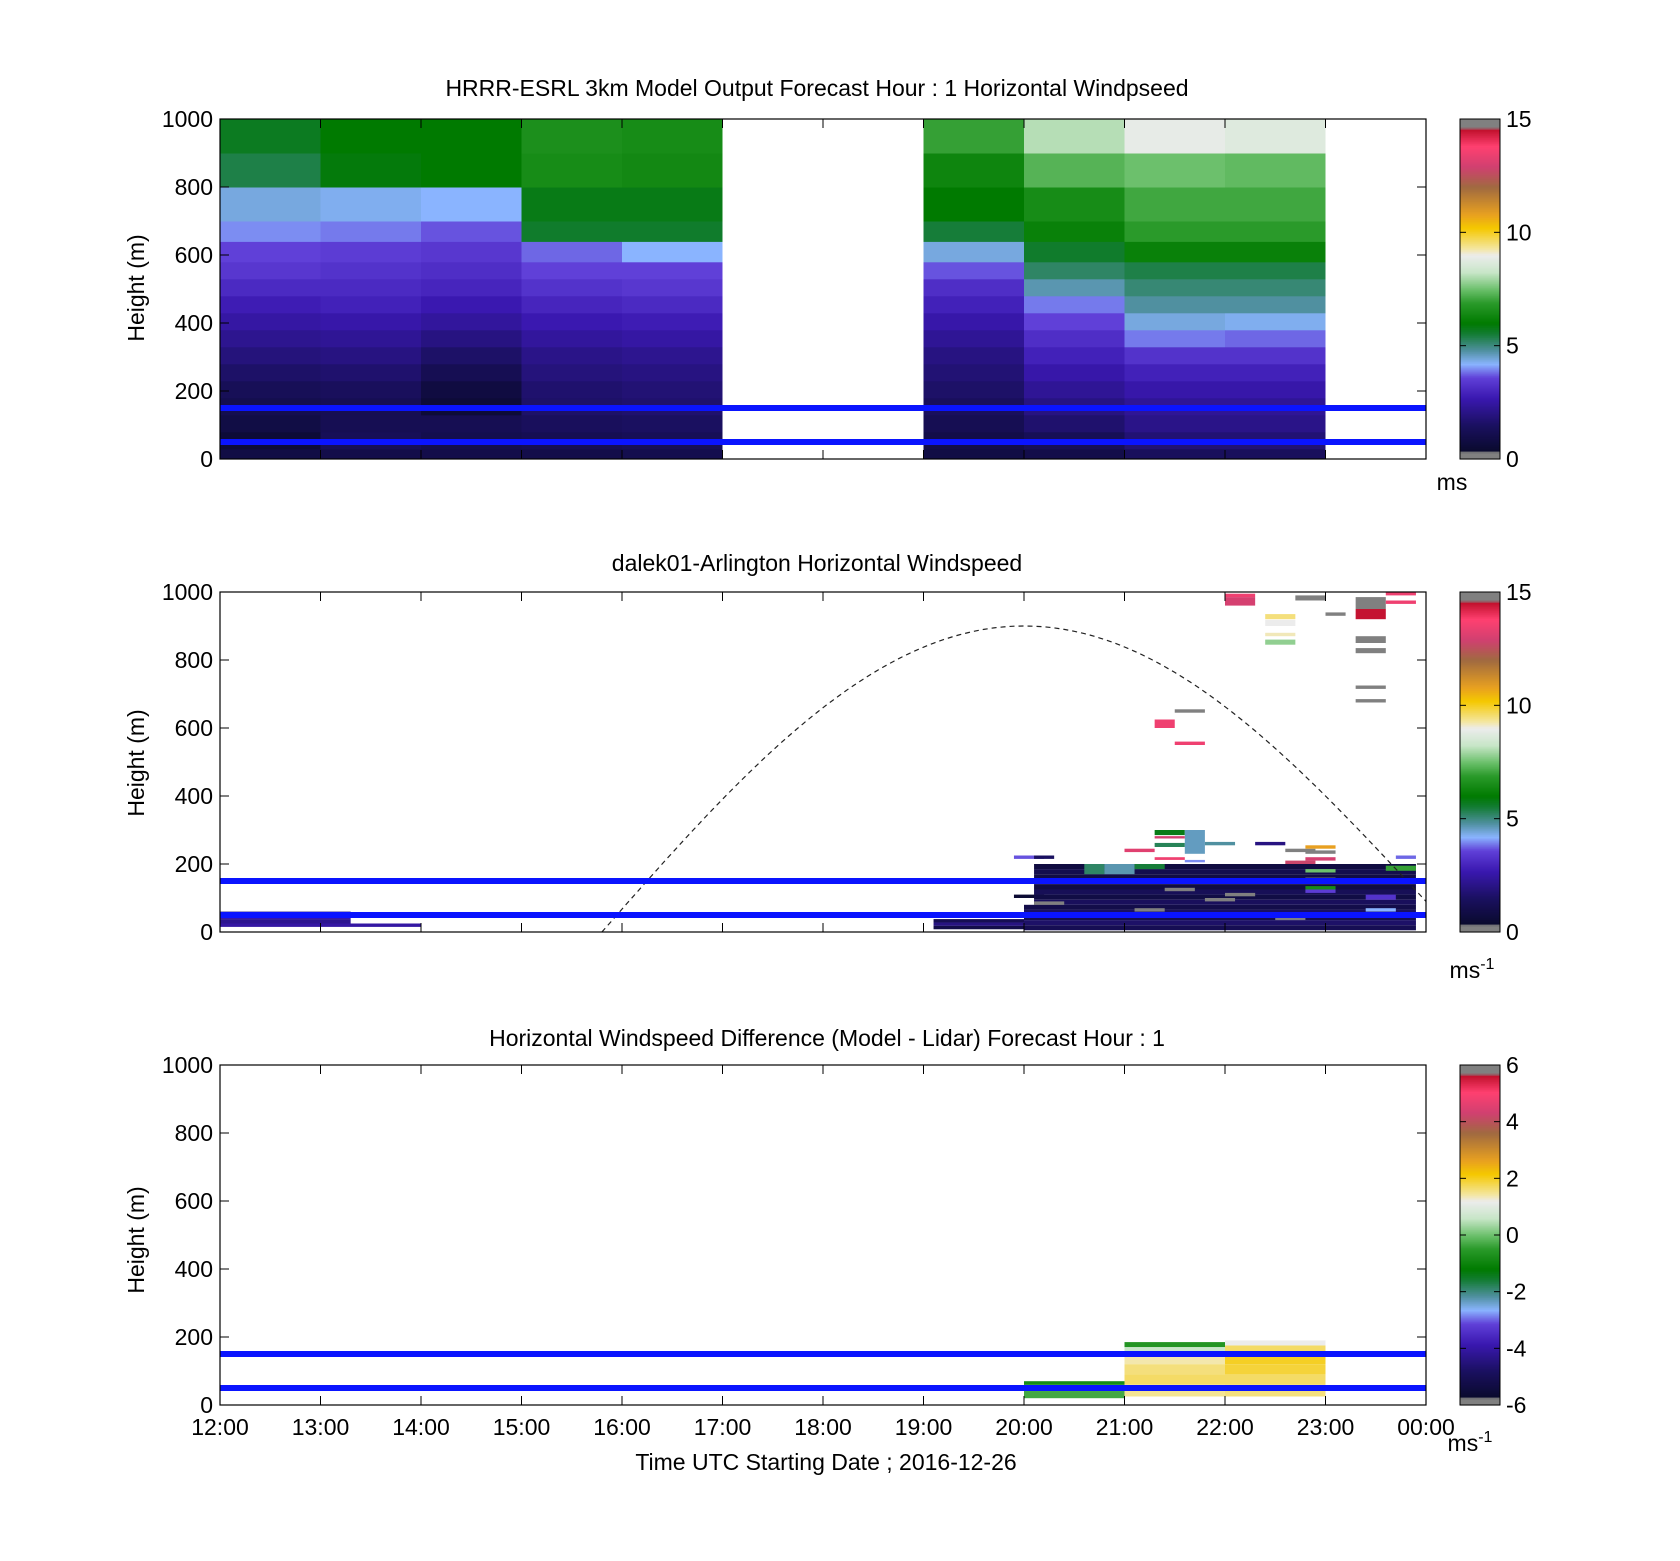  I want to click on colorbar-frame, so click(1480, 289).